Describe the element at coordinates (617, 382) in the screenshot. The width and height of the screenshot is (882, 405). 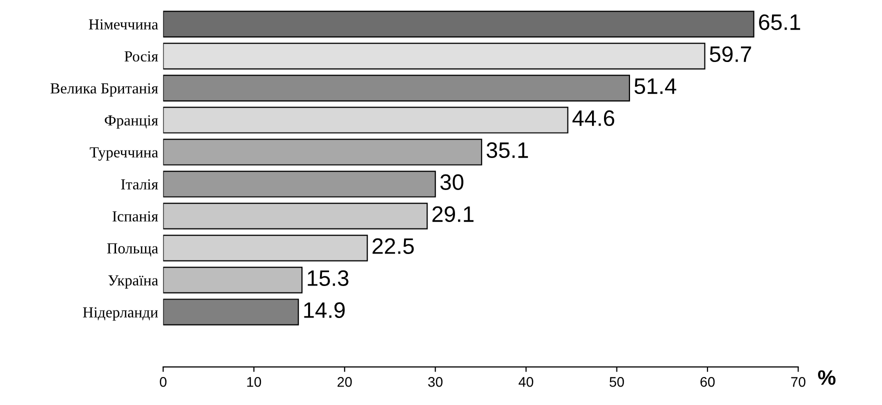
I see `x-tick-label: 50` at that location.